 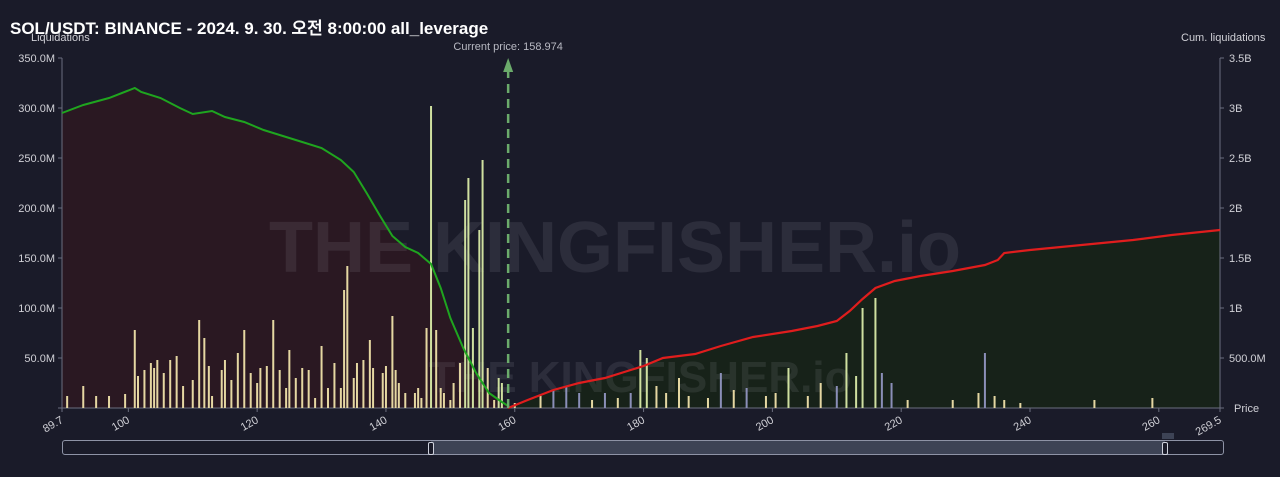 What do you see at coordinates (431, 448) in the screenshot?
I see `scrollbar-left-handle` at bounding box center [431, 448].